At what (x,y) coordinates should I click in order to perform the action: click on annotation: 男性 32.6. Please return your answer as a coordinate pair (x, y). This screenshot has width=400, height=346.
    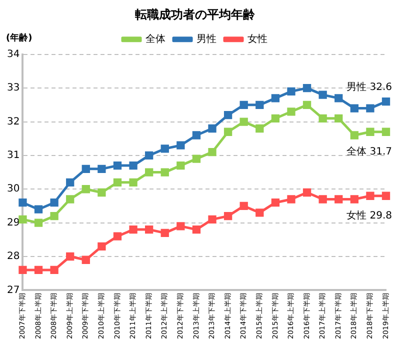
    Looking at the image, I should click on (369, 87).